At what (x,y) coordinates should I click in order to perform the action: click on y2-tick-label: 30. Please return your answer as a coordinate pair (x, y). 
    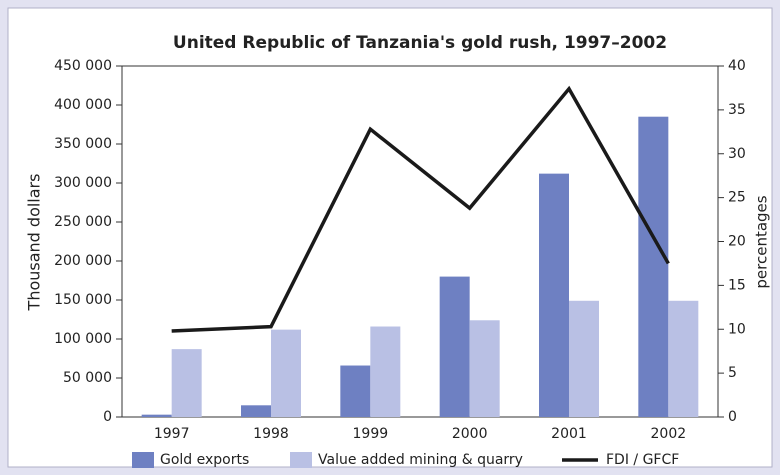
    Looking at the image, I should click on (737, 154).